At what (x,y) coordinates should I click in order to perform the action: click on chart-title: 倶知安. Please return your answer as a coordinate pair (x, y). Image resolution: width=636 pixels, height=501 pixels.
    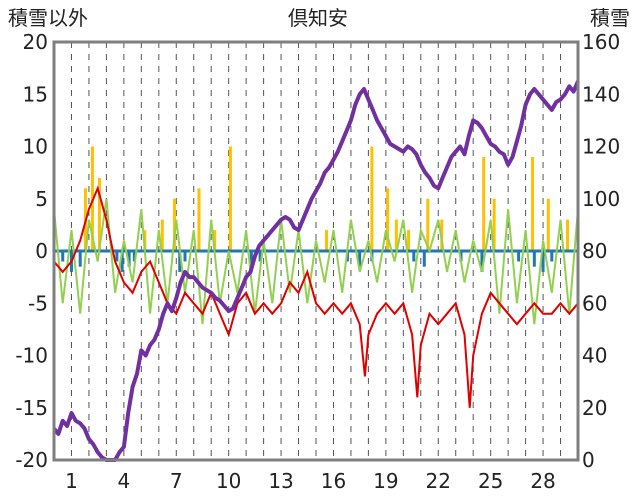
    Looking at the image, I should click on (318, 18).